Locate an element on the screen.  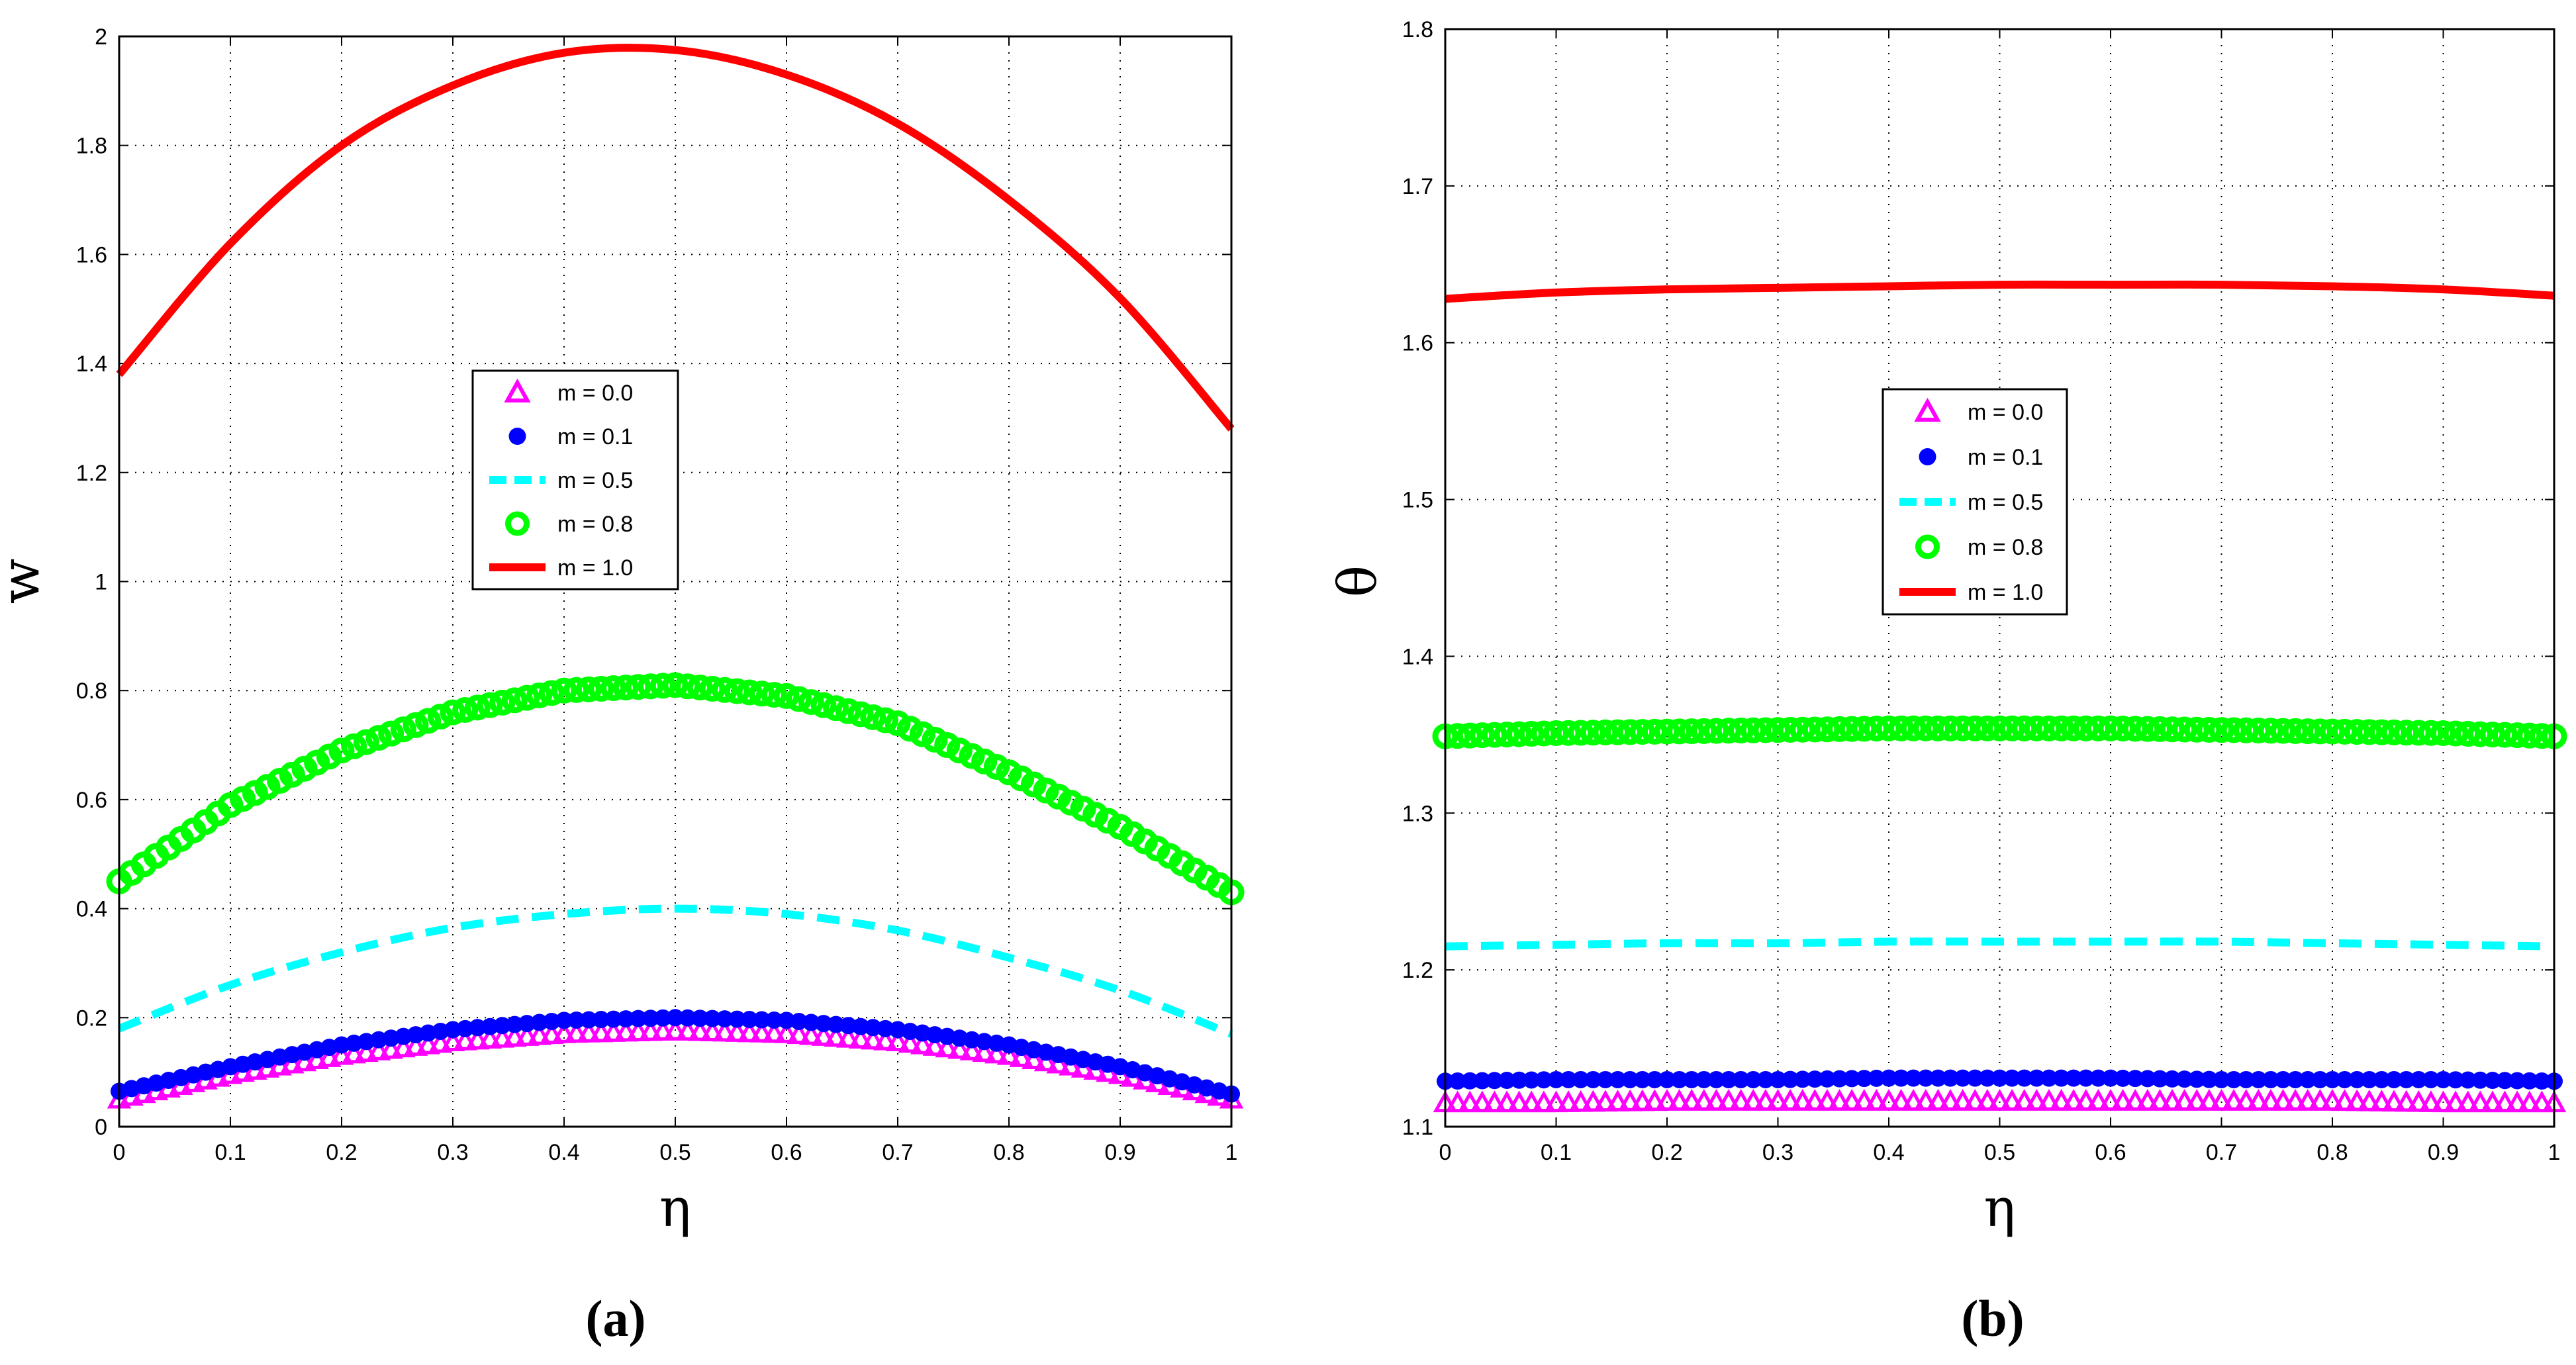
legend-item: m = 0.1 is located at coordinates (570, 436).